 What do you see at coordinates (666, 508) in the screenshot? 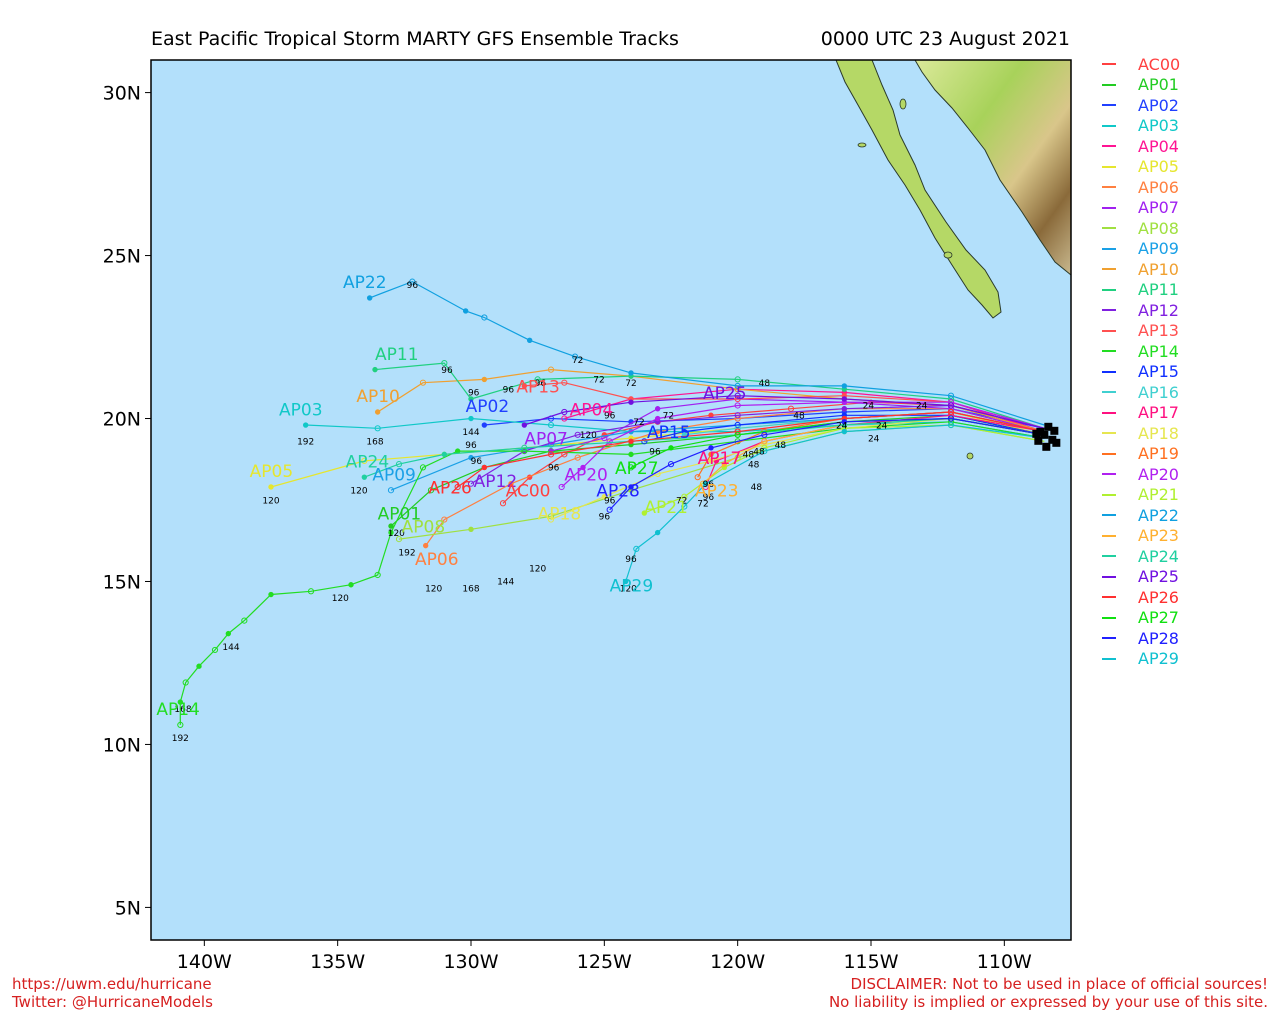
I see `track-label: AP21` at bounding box center [666, 508].